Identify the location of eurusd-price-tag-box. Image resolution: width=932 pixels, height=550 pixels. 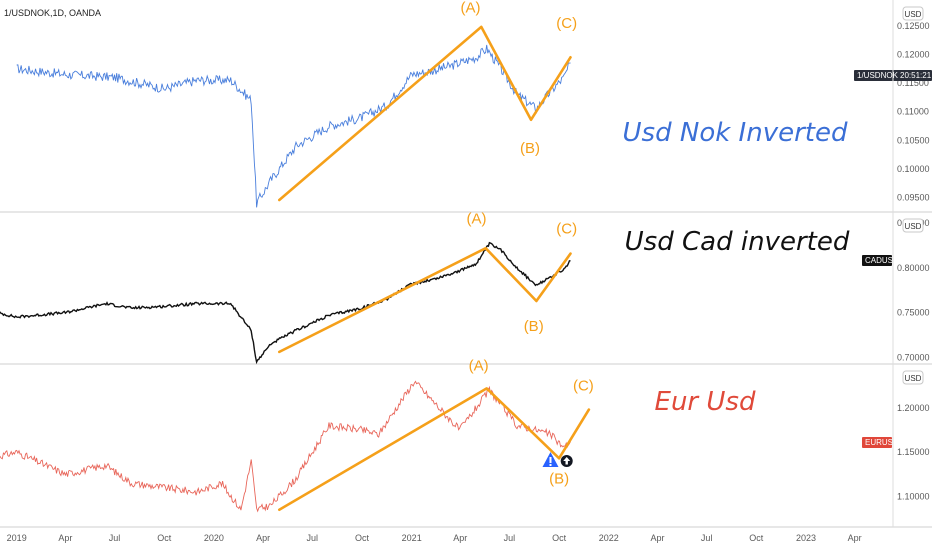
(877, 442).